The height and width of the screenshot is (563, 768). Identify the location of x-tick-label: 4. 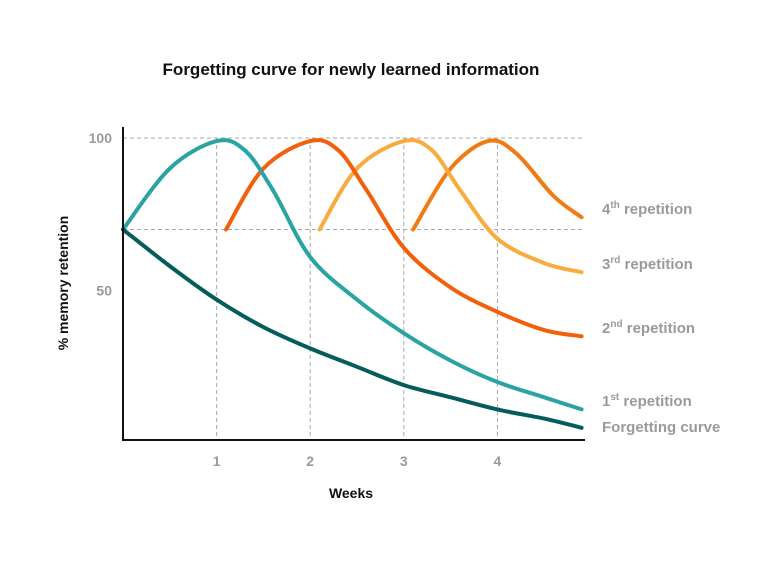
(498, 461).